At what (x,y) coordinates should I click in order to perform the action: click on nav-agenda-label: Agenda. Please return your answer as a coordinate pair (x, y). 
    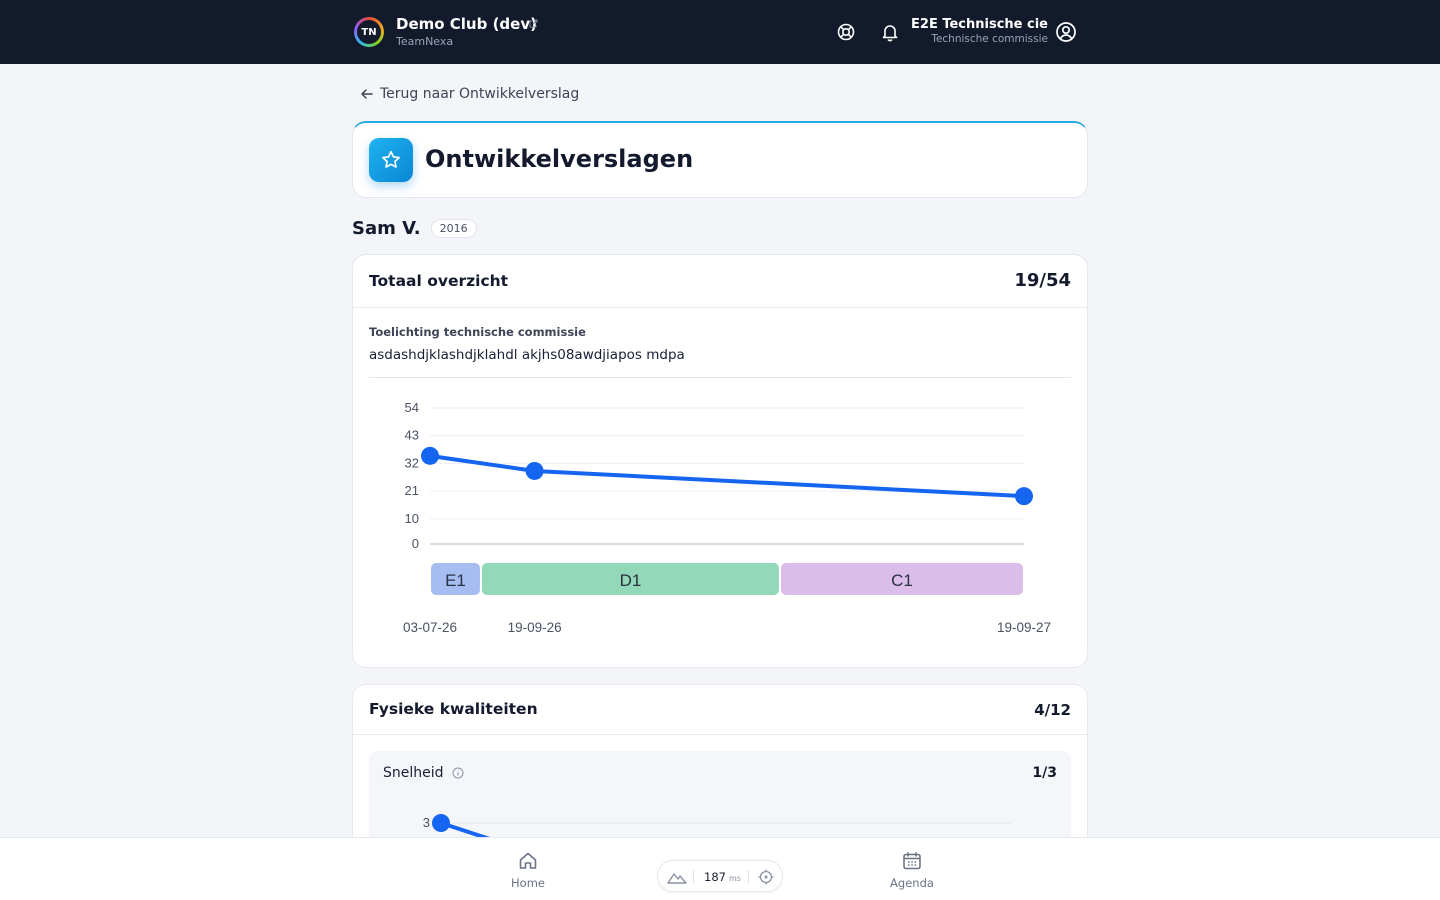
    Looking at the image, I should click on (912, 883).